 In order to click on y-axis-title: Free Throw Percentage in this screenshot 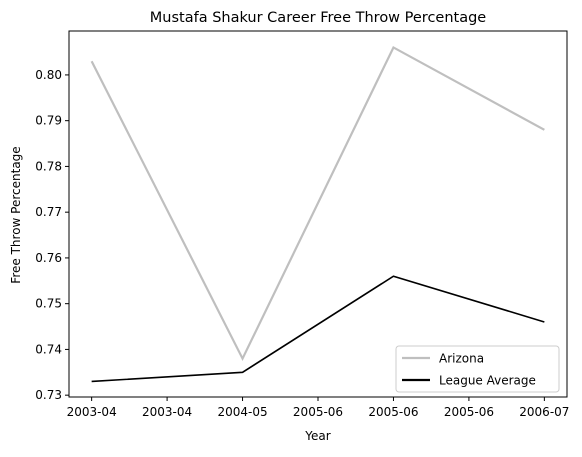, I will do `click(16, 214)`.